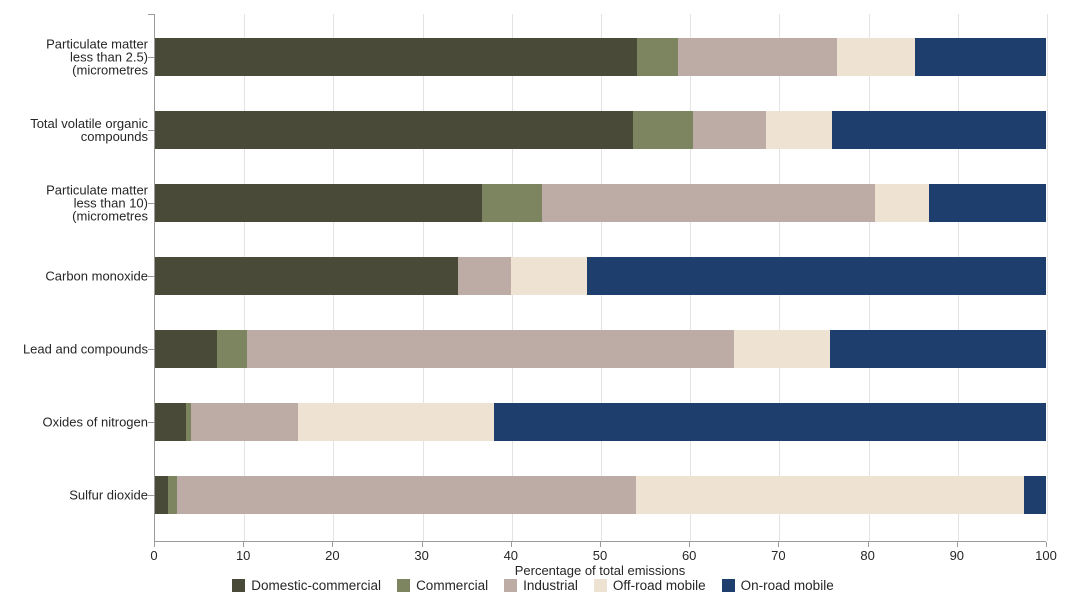  I want to click on legend-item: Off-road mobile, so click(649, 585).